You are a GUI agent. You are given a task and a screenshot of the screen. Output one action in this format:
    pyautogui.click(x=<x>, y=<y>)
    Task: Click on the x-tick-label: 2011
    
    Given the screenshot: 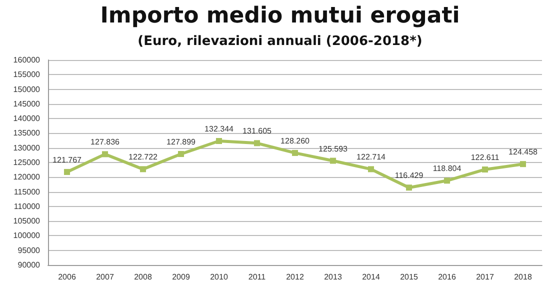 What is the action you would take?
    pyautogui.click(x=257, y=277)
    